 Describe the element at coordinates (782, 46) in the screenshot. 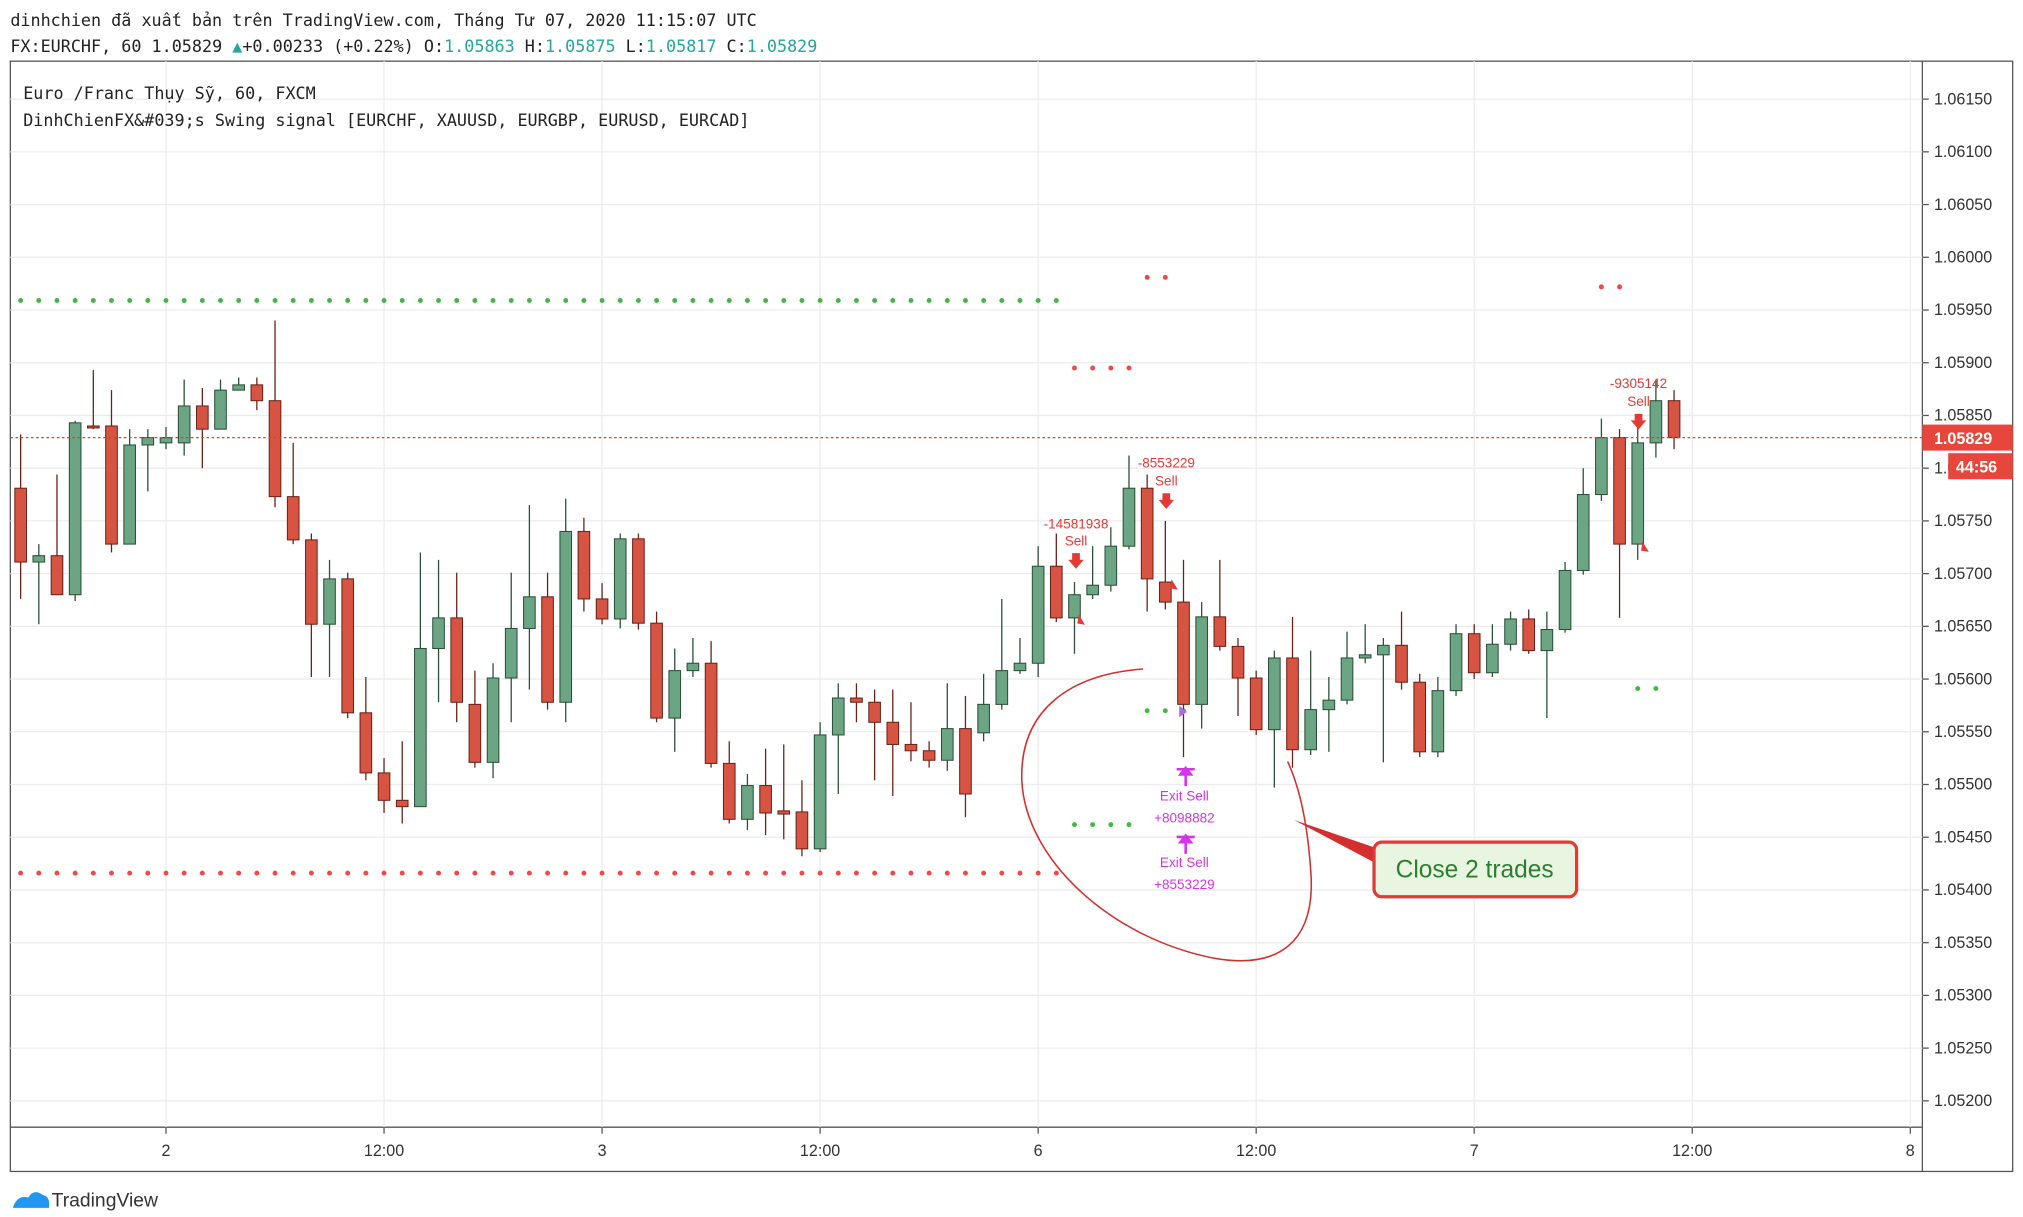

I see `close-value: 1.05829` at that location.